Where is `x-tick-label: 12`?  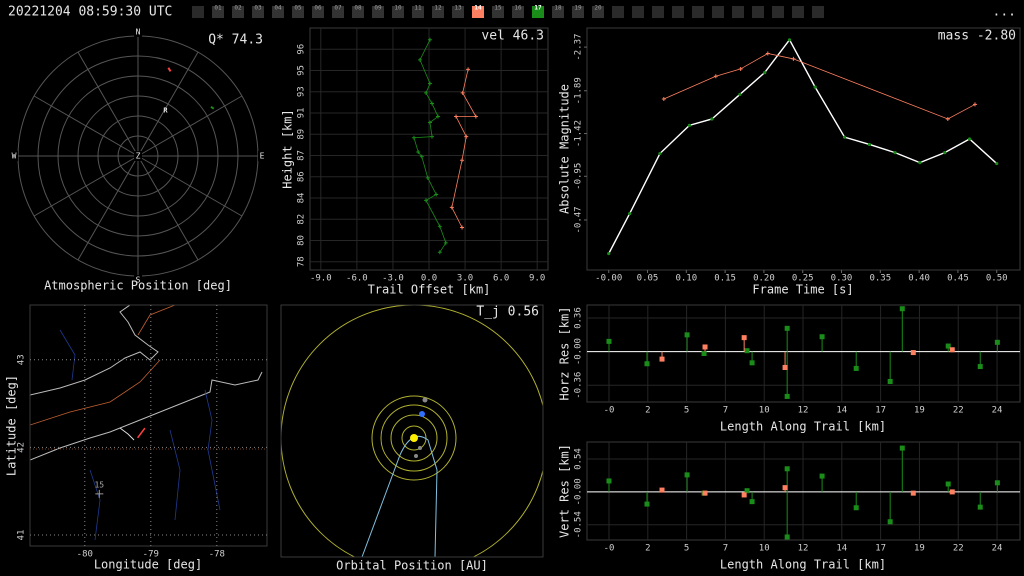 x-tick-label: 12 is located at coordinates (803, 549).